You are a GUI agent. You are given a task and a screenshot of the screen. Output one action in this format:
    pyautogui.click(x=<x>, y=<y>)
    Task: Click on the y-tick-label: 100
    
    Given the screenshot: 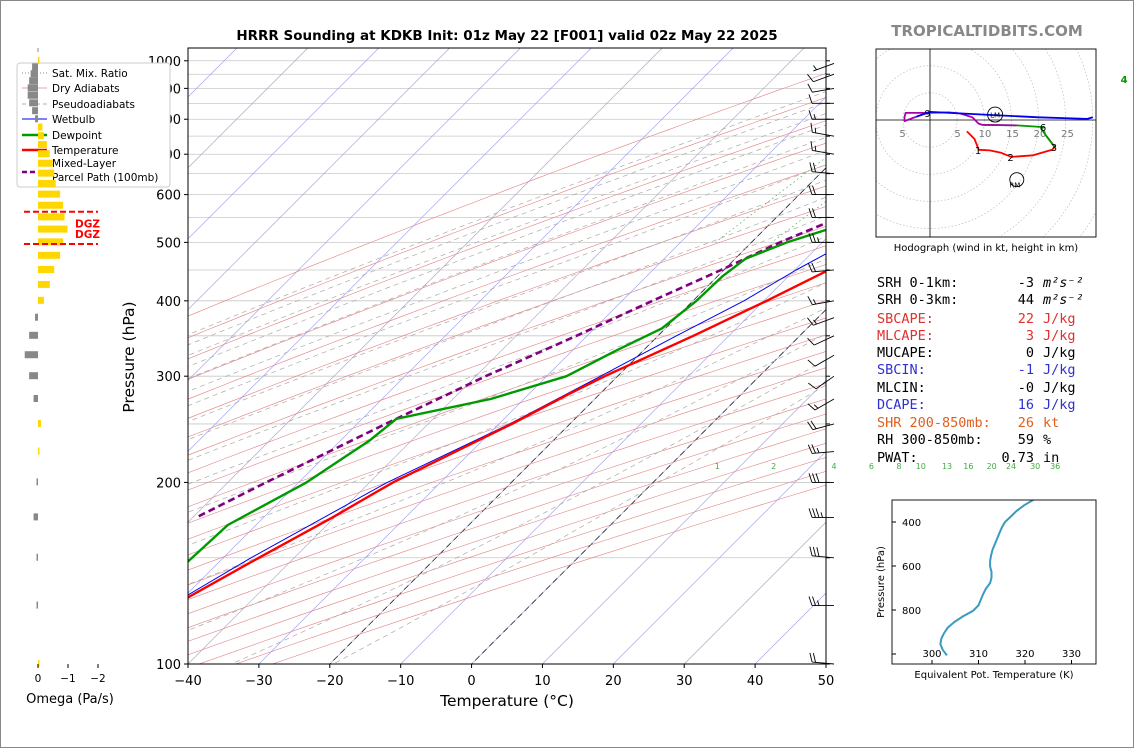 What is the action you would take?
    pyautogui.click(x=168, y=665)
    